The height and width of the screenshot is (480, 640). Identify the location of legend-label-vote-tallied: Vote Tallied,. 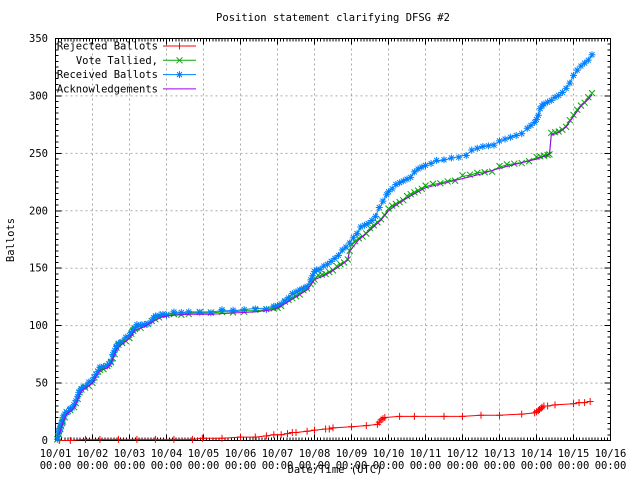
(117, 61).